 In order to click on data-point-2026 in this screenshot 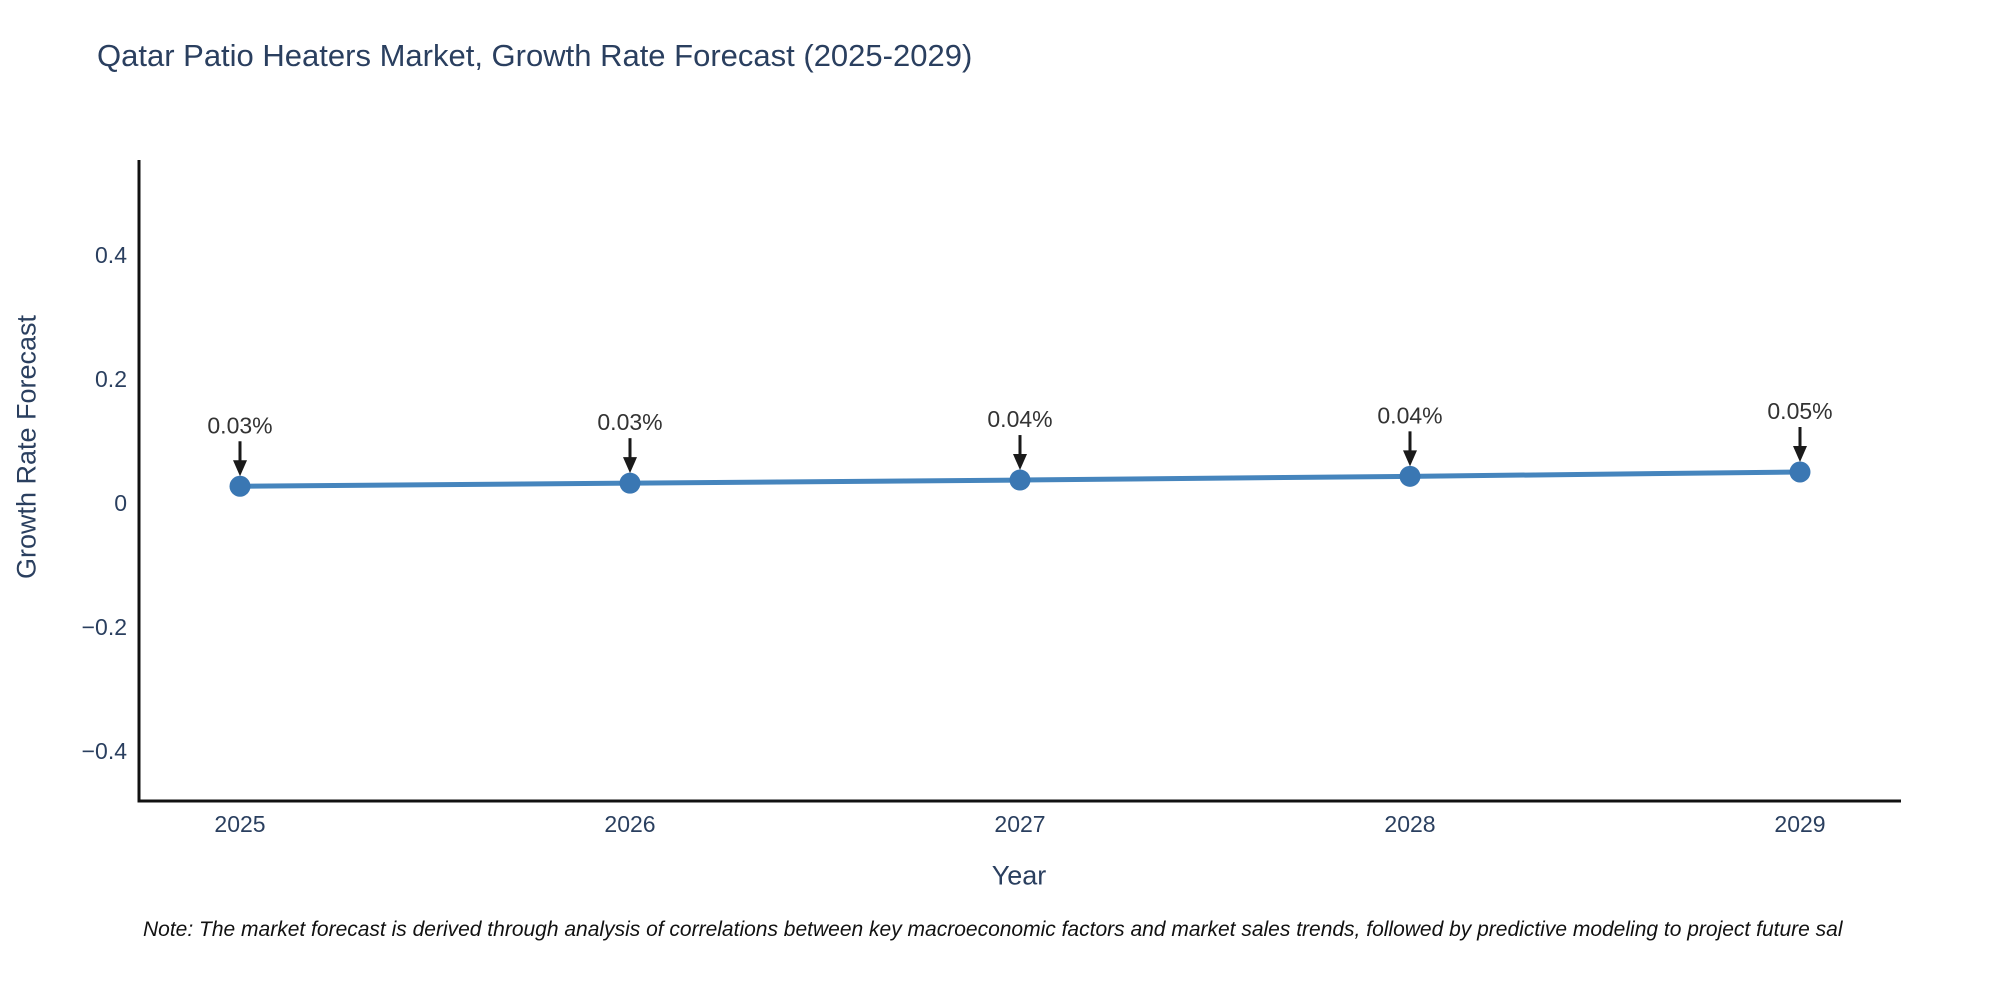, I will do `click(630, 483)`.